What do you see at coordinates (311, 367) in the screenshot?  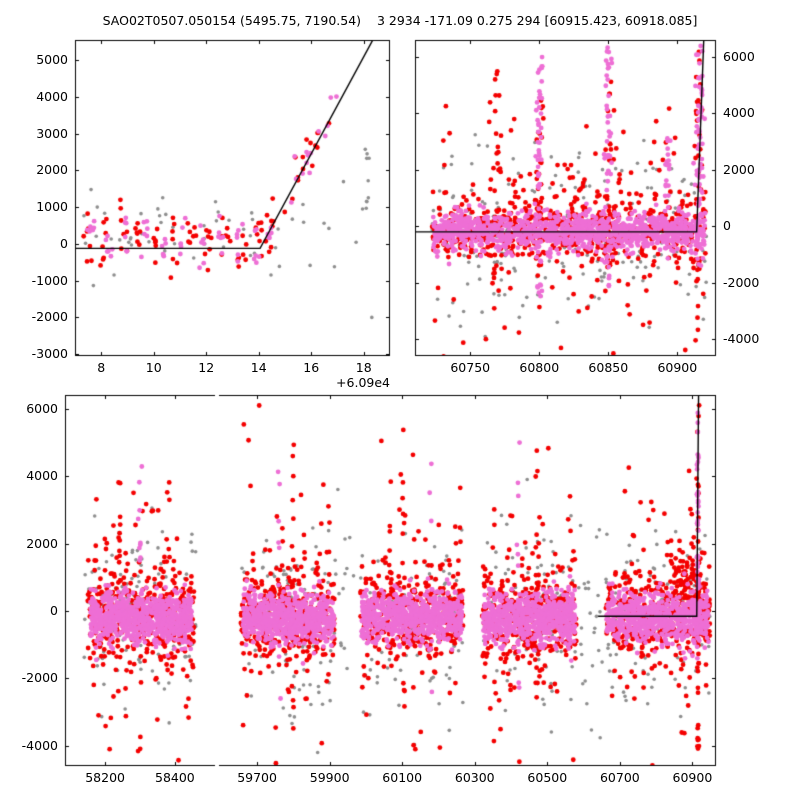 I see `x-tick-label: 16` at bounding box center [311, 367].